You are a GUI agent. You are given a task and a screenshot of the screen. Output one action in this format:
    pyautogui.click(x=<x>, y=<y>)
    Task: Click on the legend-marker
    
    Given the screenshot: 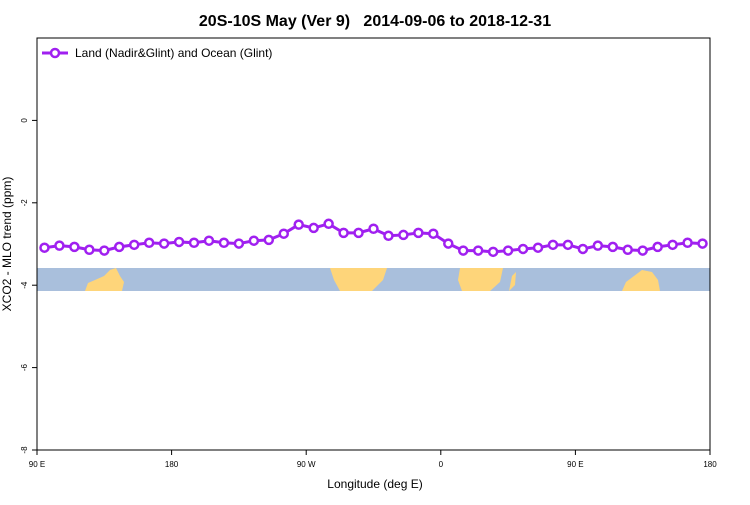 What is the action you would take?
    pyautogui.click(x=55, y=53)
    